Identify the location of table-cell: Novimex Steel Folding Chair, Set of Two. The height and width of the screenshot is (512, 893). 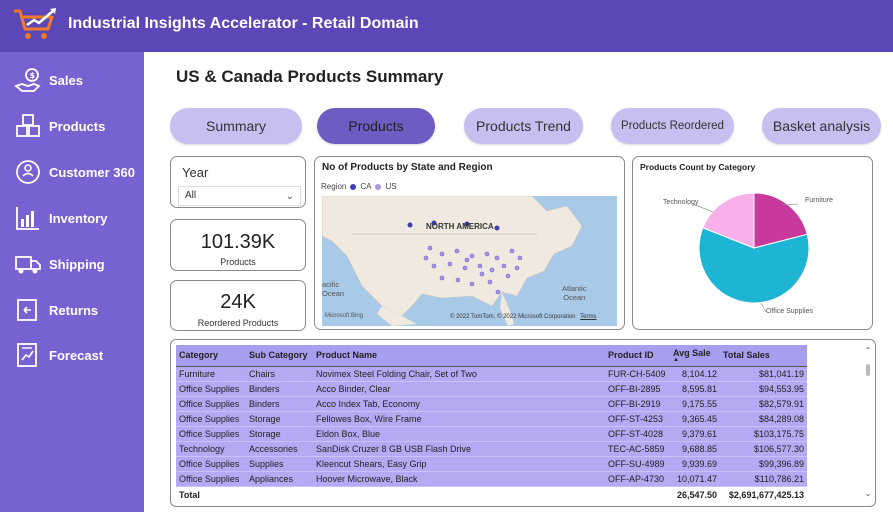
(459, 374).